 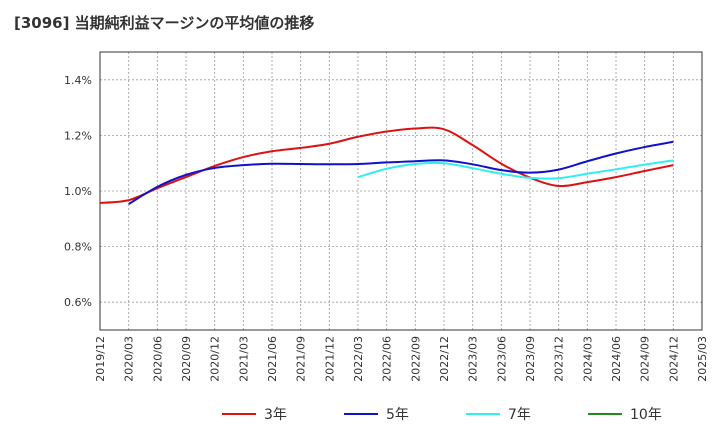 I want to click on series-line-7年, so click(x=515, y=169).